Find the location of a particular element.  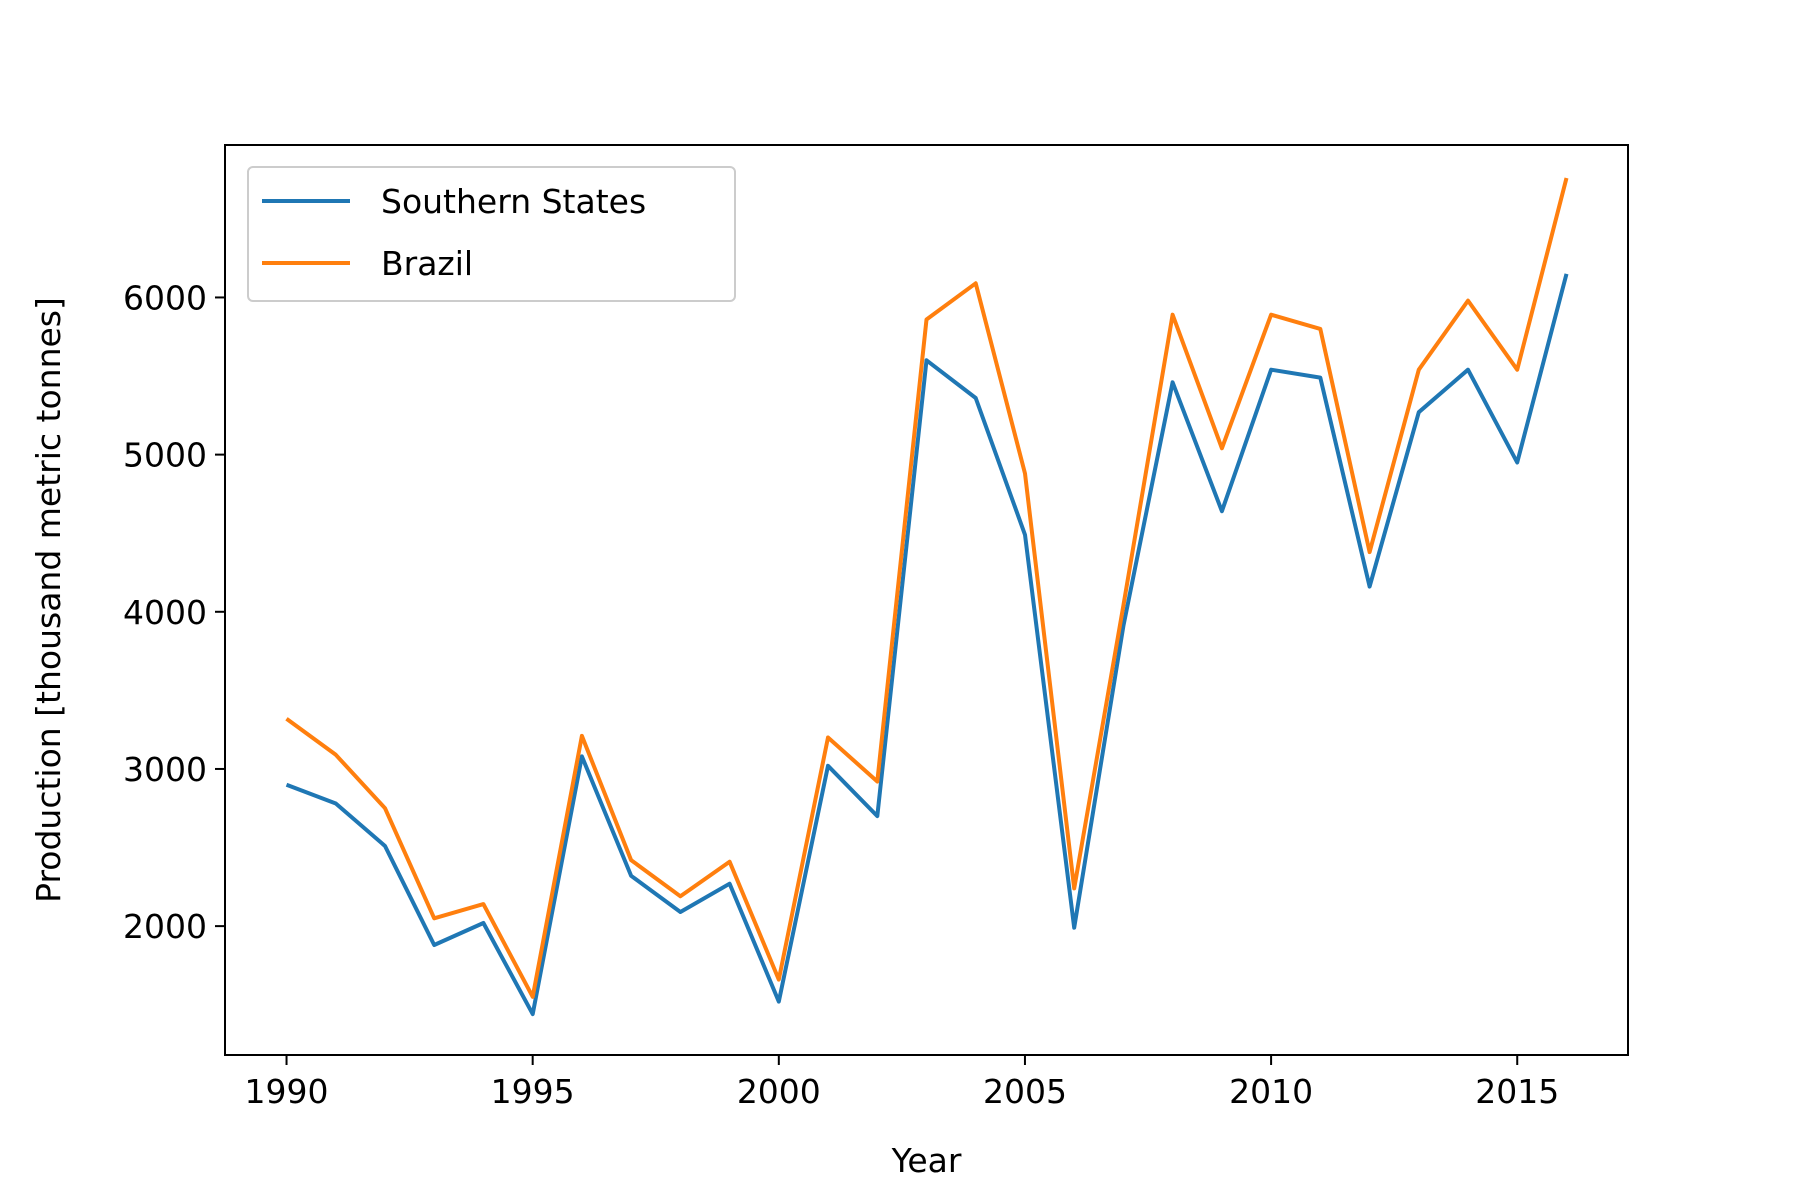

legend-label-0: Southern States is located at coordinates (513, 201).